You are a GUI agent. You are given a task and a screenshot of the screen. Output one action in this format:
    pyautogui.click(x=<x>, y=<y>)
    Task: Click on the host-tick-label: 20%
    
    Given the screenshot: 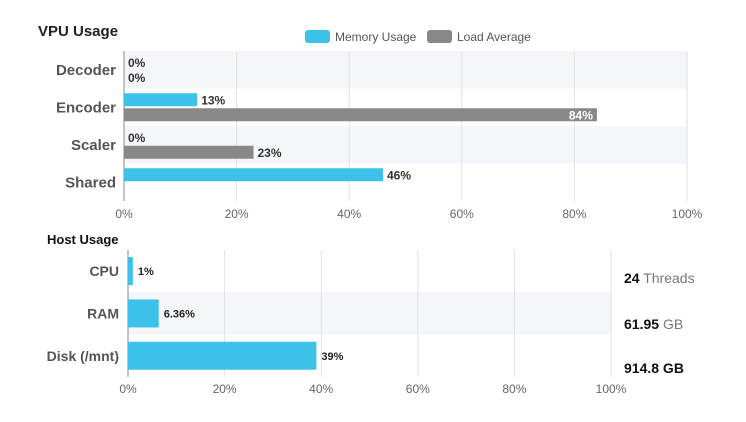 What is the action you would take?
    pyautogui.click(x=225, y=389)
    